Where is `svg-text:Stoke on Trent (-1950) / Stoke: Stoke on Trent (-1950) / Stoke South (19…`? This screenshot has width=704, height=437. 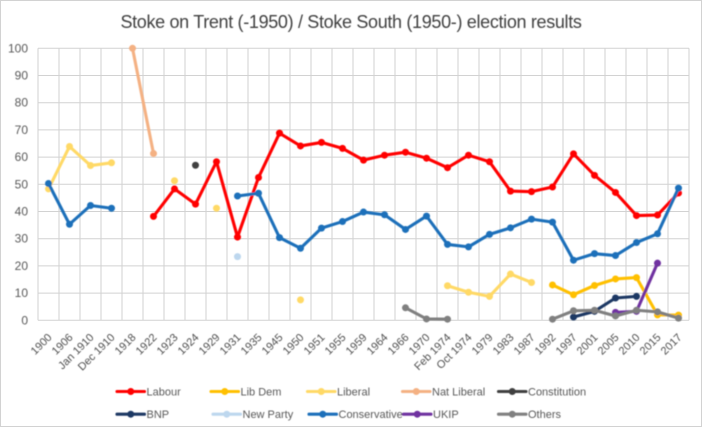
svg-text:Stoke on Trent (-1950) / Stoke: Stoke on Trent (-1950) / Stoke South (19… is located at coordinates (350, 22).